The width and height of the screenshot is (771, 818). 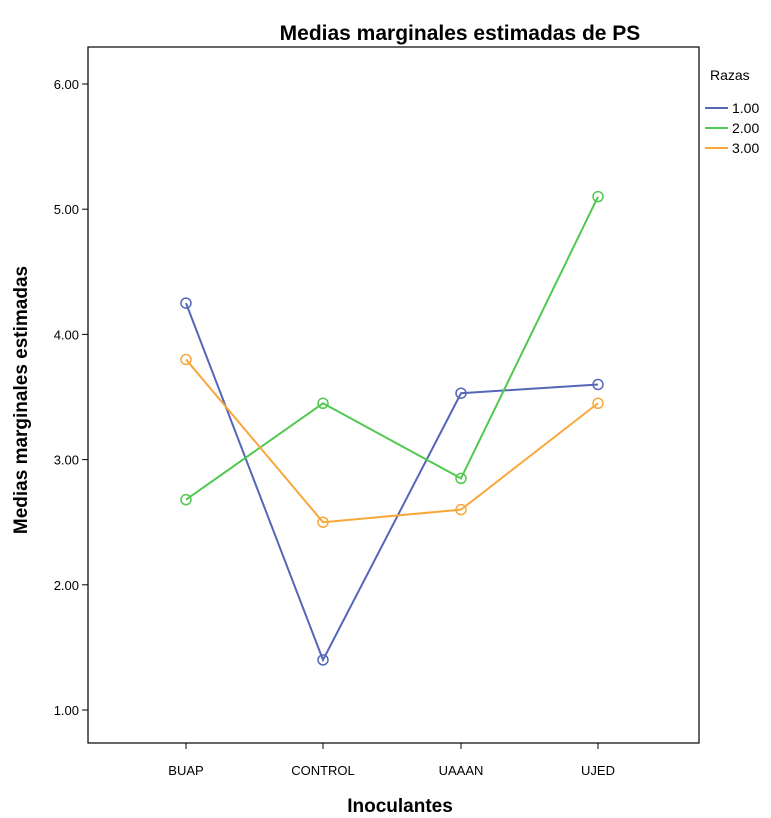 I want to click on x-tick-label: CONTROL, so click(x=323, y=770).